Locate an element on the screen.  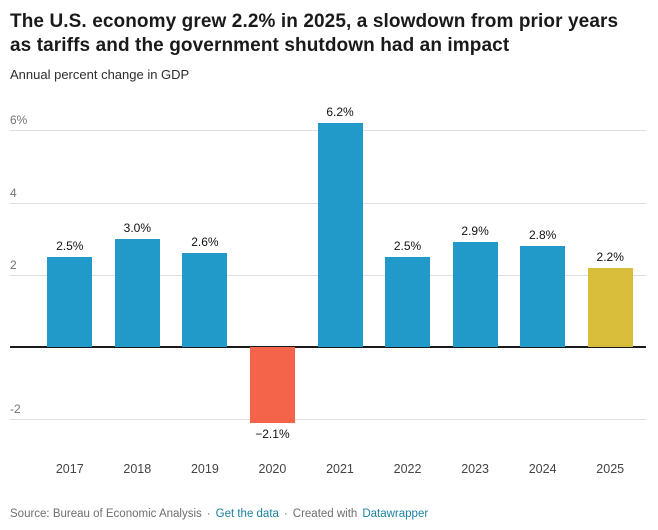
bar-2020 is located at coordinates (272, 384).